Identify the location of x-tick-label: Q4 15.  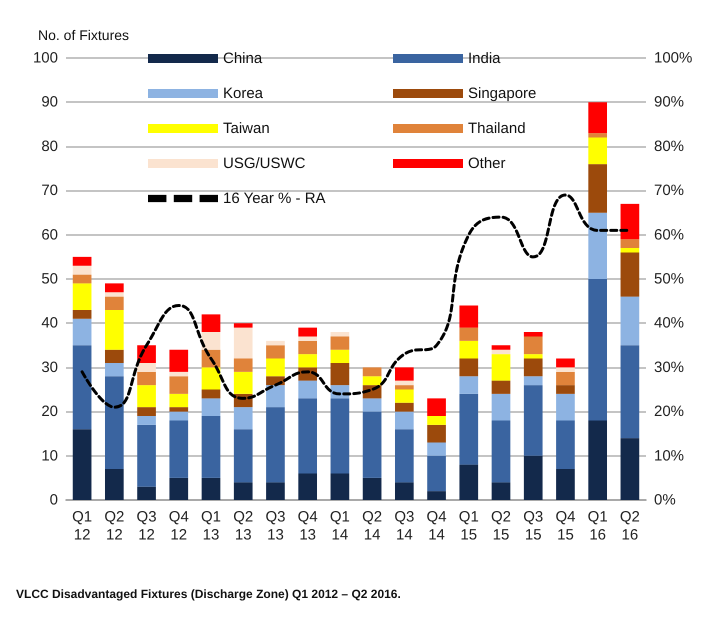
(565, 526).